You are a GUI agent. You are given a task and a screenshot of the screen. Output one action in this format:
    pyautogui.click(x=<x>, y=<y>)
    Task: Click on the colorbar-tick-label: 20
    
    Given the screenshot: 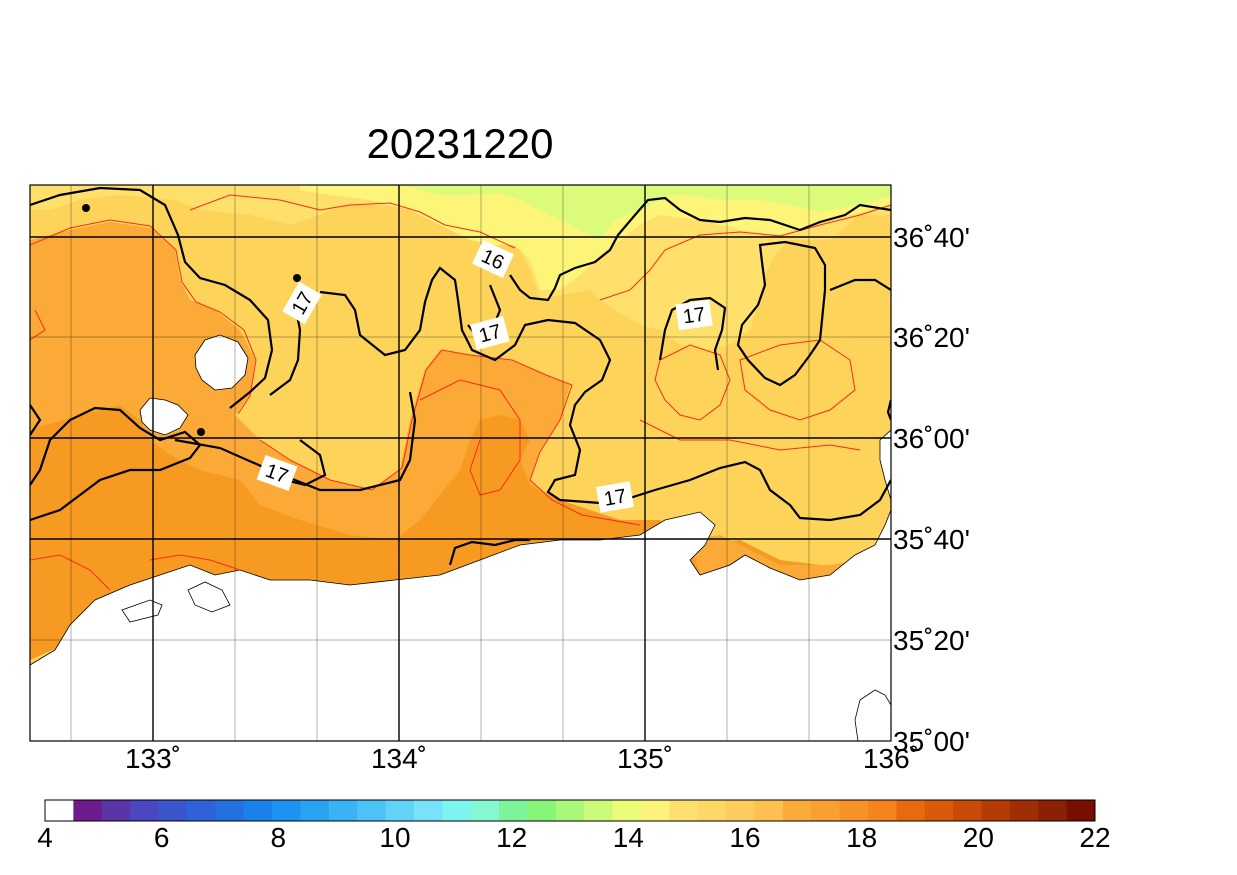 What is the action you would take?
    pyautogui.click(x=978, y=837)
    